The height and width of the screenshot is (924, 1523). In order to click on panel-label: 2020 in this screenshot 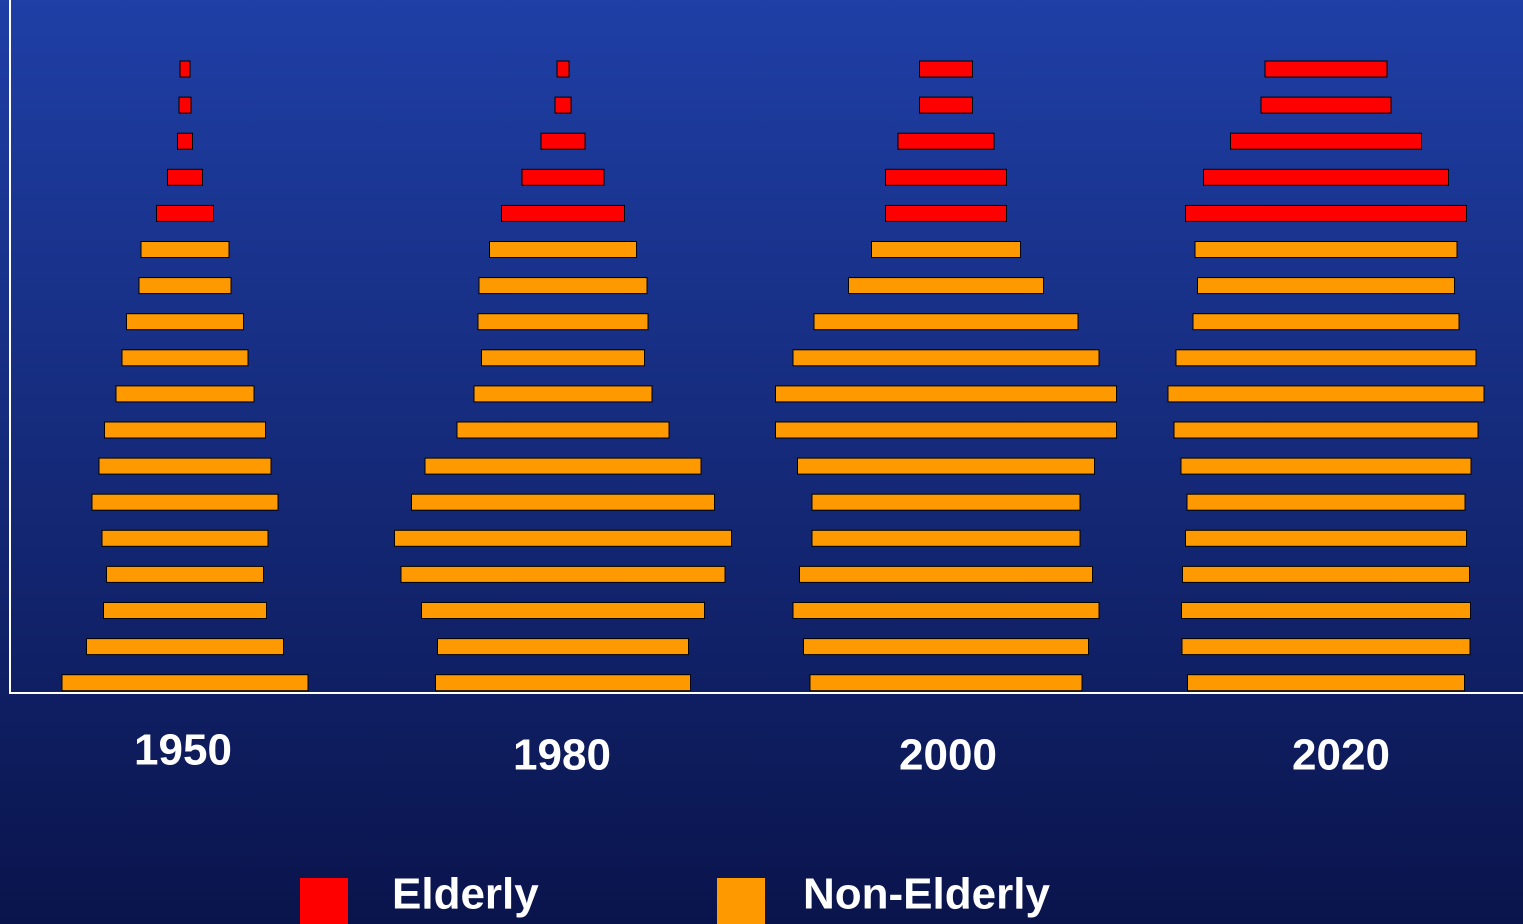, I will do `click(1341, 755)`.